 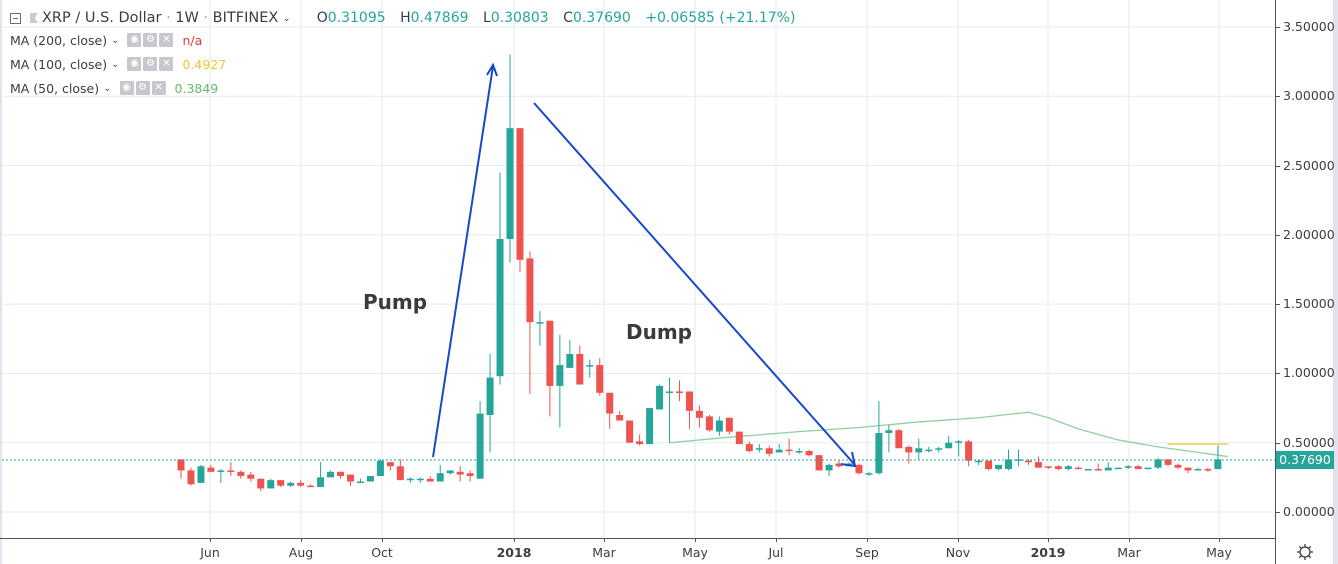 What do you see at coordinates (395, 302) in the screenshot?
I see `pump-annotation: Pump` at bounding box center [395, 302].